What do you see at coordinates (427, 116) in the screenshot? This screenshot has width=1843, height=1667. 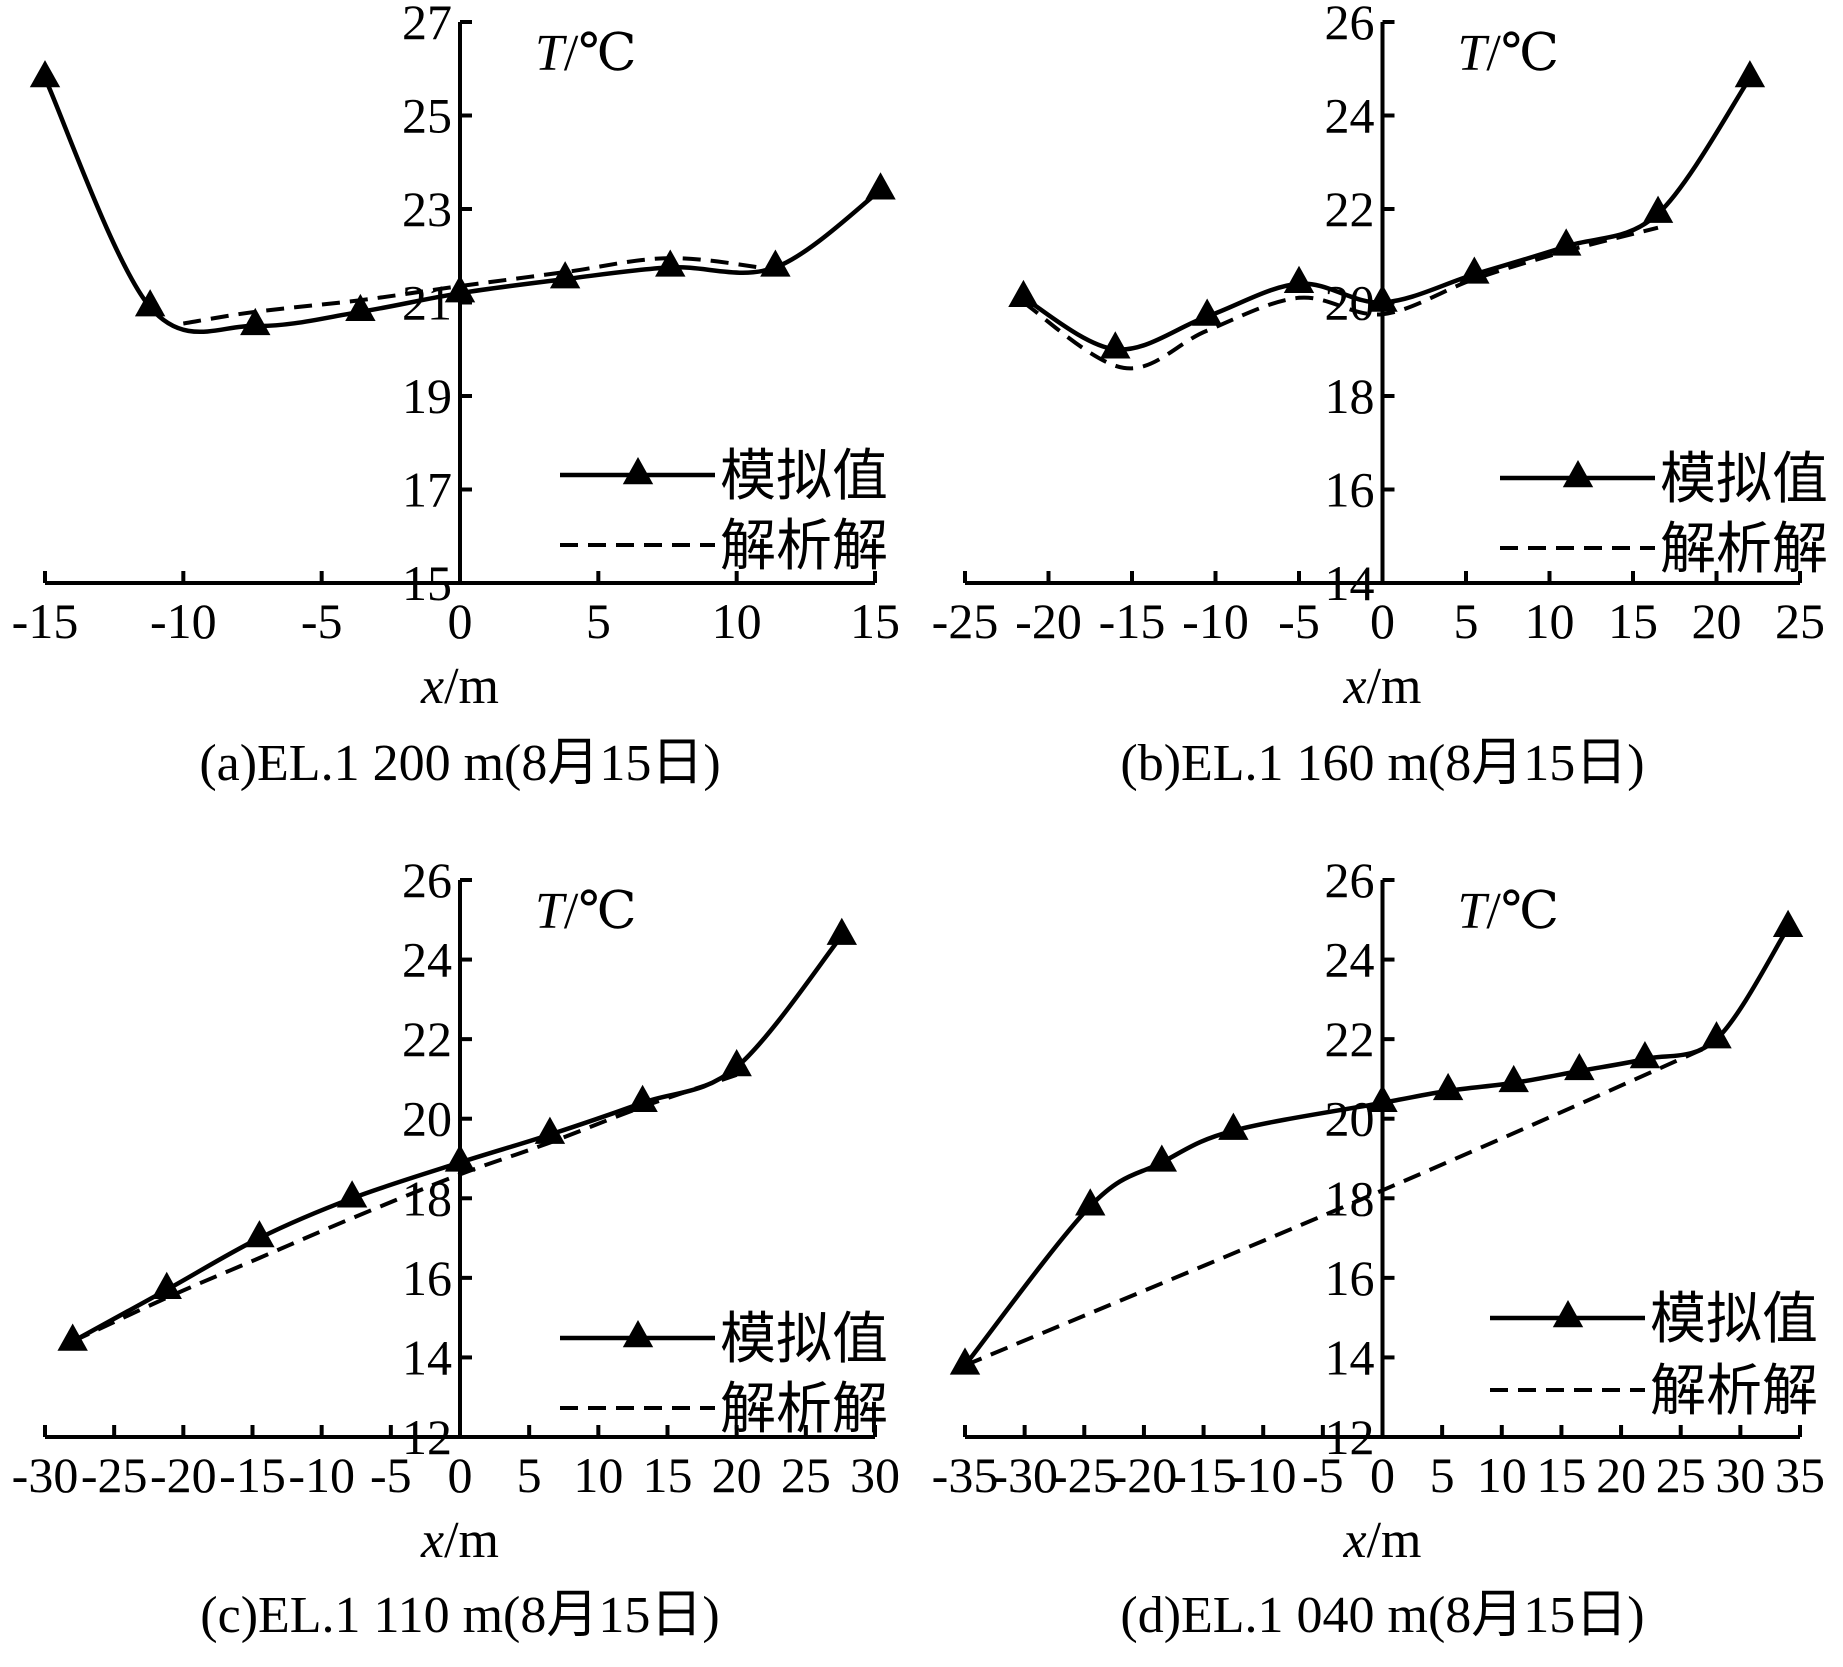 I see `y-tick-label: 25` at bounding box center [427, 116].